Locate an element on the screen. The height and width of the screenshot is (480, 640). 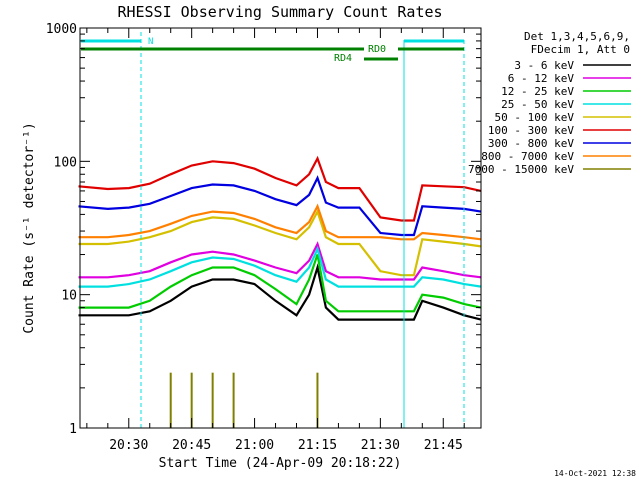
legend-label: 800 - 7000 keV is located at coordinates (527, 156).